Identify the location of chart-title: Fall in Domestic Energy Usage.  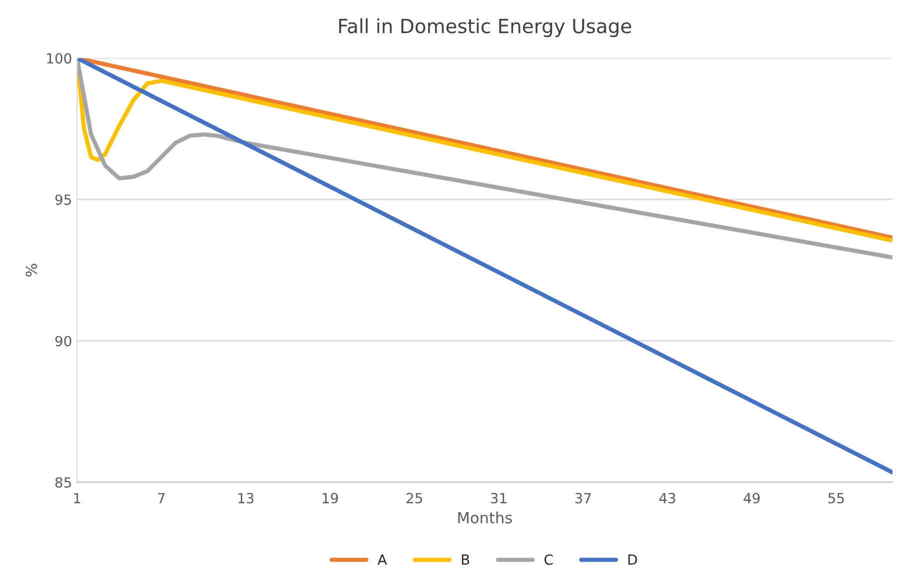
(485, 28).